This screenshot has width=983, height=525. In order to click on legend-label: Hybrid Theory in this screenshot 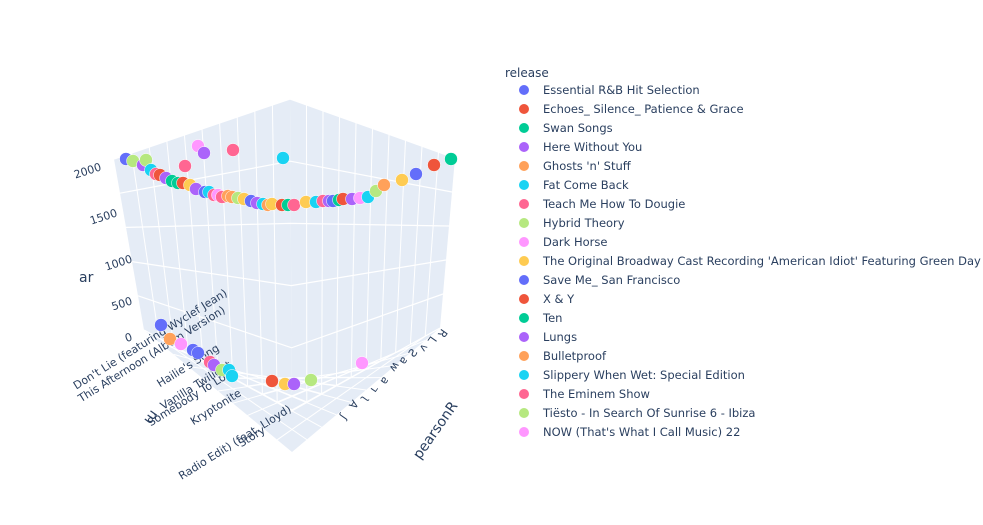, I will do `click(584, 223)`.